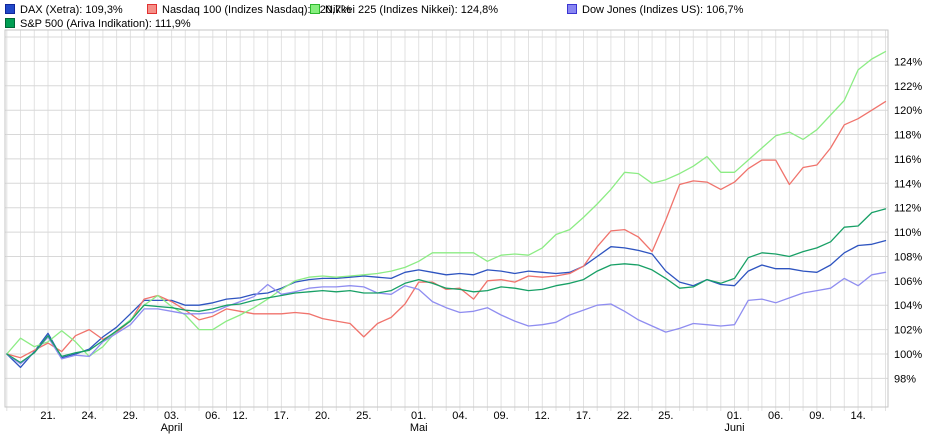 This screenshot has width=935, height=434. I want to click on x-tick-label: 14., so click(857, 416).